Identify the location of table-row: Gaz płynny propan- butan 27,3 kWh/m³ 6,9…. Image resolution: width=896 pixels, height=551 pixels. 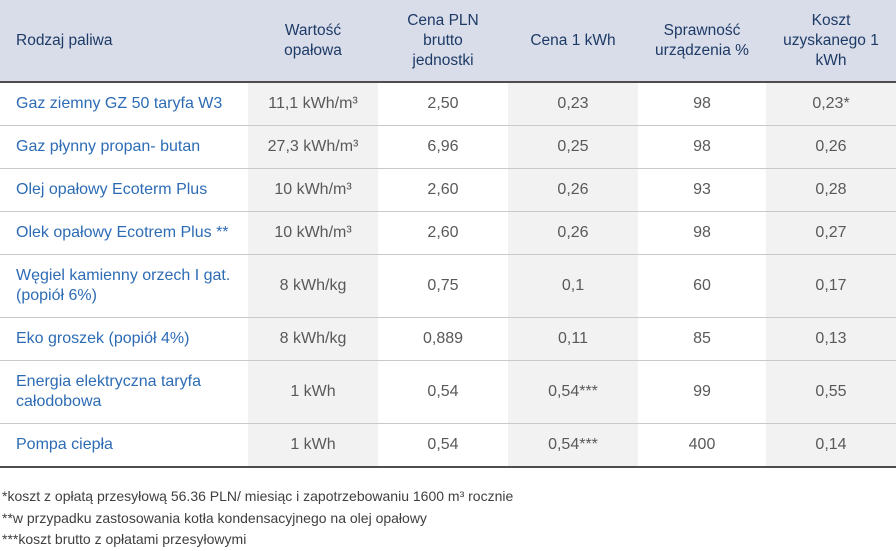
(448, 147).